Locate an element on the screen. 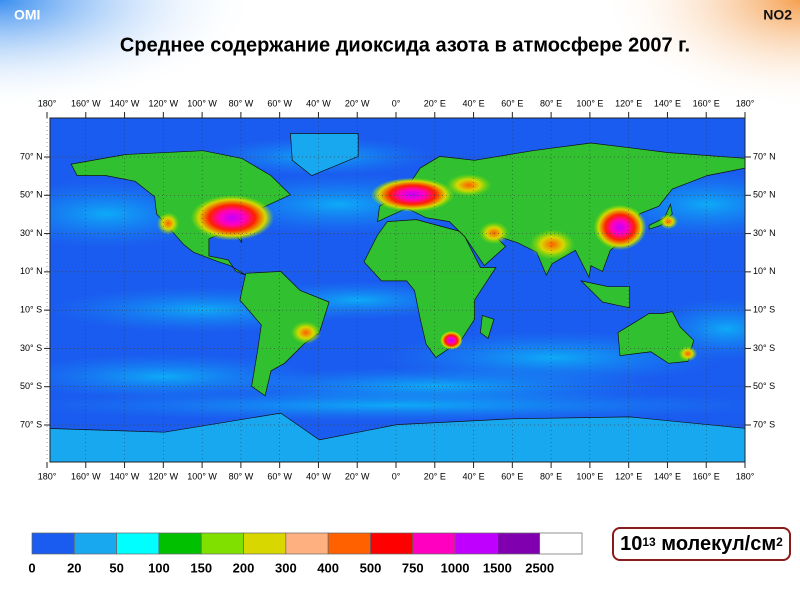  scale-label: 0 is located at coordinates (31, 567).